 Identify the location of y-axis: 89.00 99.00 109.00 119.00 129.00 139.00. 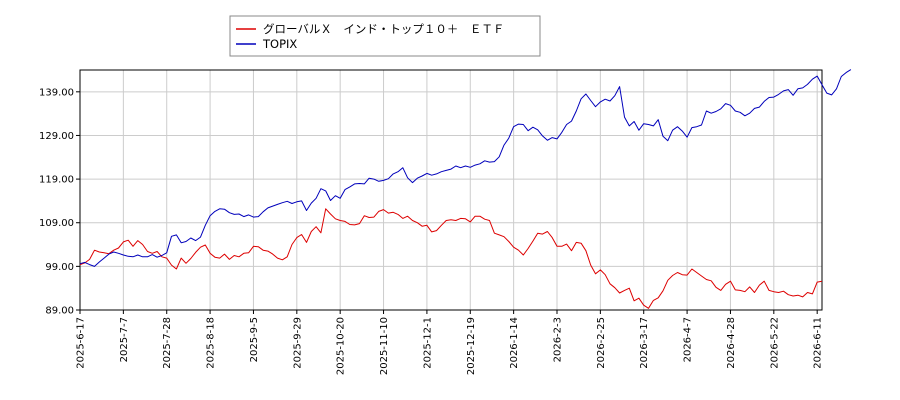
(59, 202).